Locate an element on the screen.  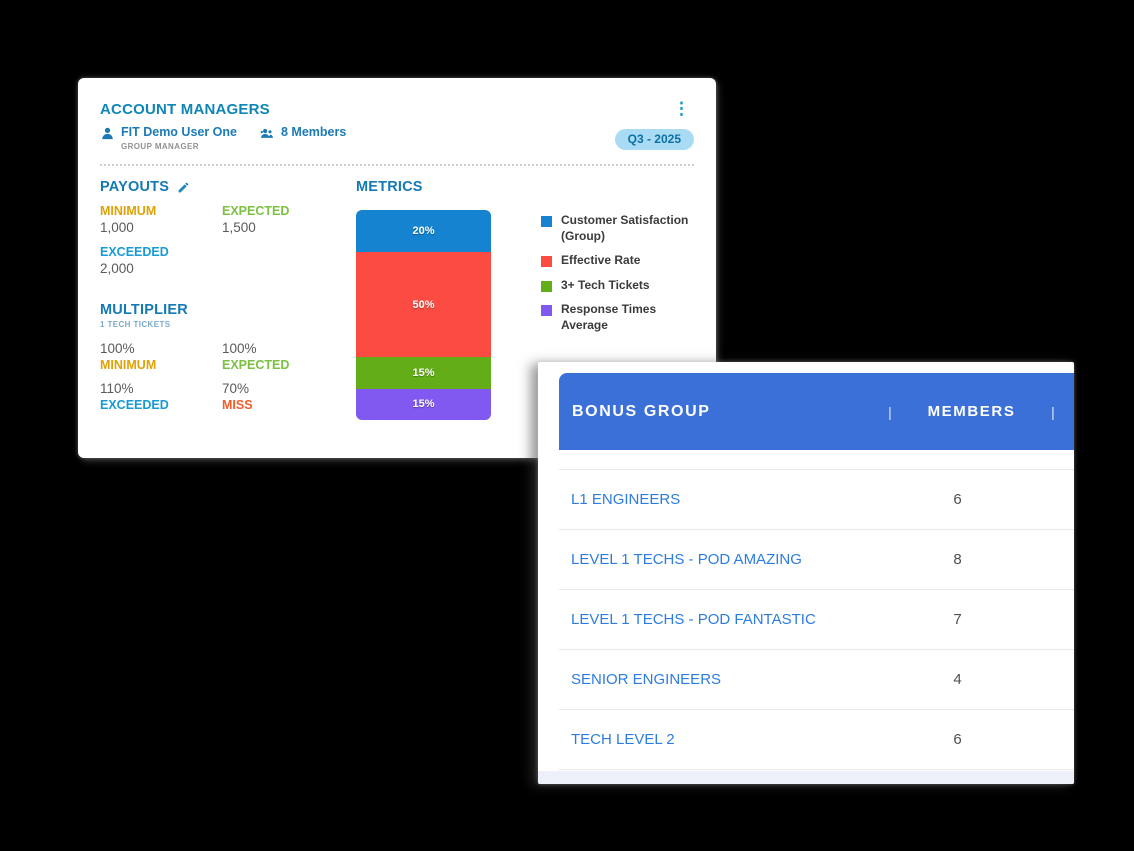
payout-label: MINIMUM is located at coordinates (128, 211).